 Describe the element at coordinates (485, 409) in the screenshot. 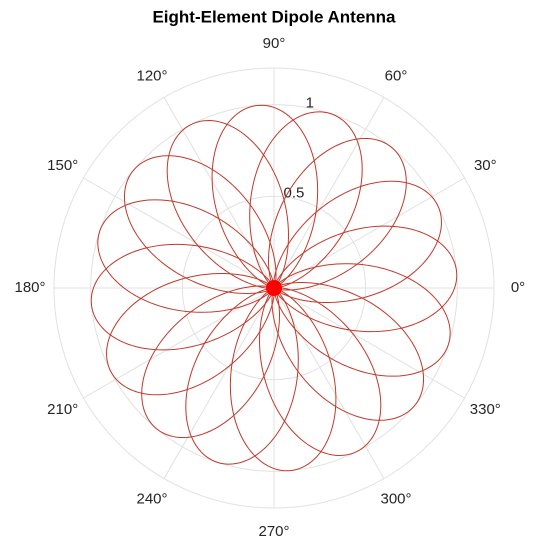

I see `theta-tick-label: 330°` at that location.